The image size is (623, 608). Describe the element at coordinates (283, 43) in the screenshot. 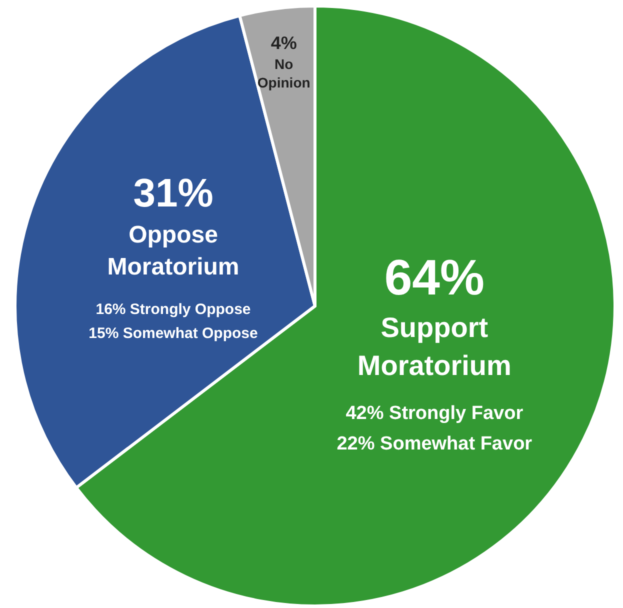

I see `data-label: 4%` at that location.